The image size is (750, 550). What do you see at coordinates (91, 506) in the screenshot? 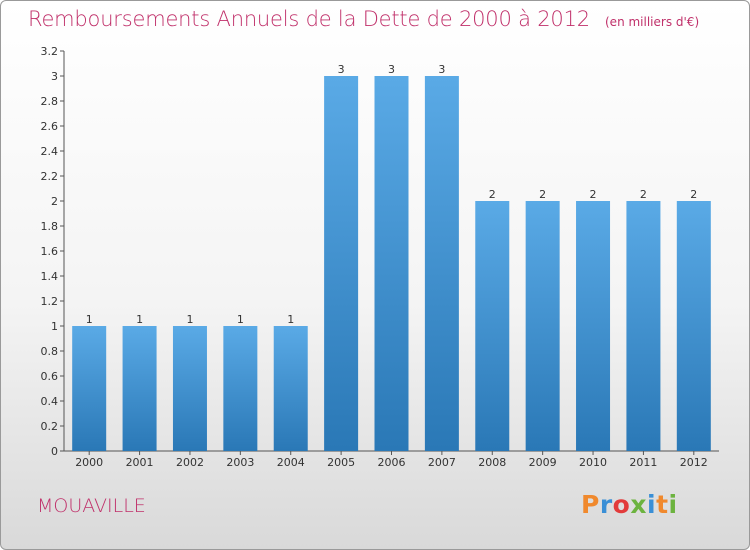
I see `commune-name: MOUAVILLE` at bounding box center [91, 506].